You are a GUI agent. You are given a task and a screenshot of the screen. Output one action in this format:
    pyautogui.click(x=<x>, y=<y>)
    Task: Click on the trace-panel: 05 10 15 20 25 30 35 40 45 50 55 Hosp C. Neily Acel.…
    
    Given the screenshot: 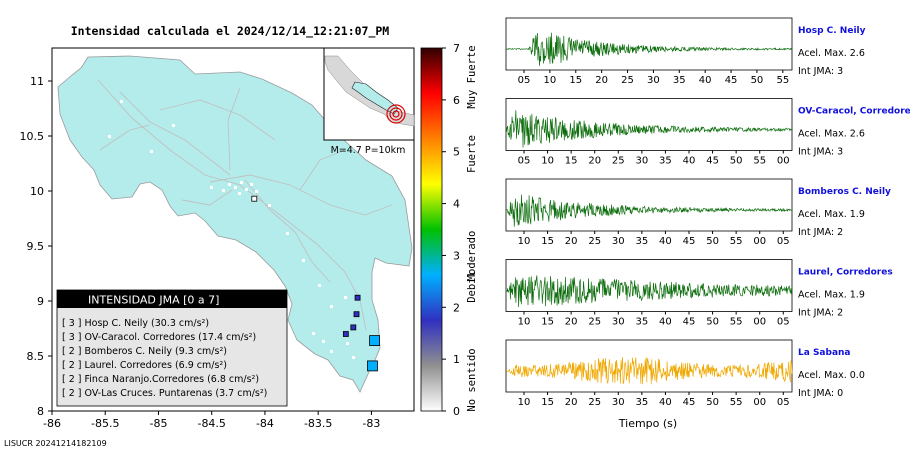 What is the action you would take?
    pyautogui.click(x=685, y=51)
    